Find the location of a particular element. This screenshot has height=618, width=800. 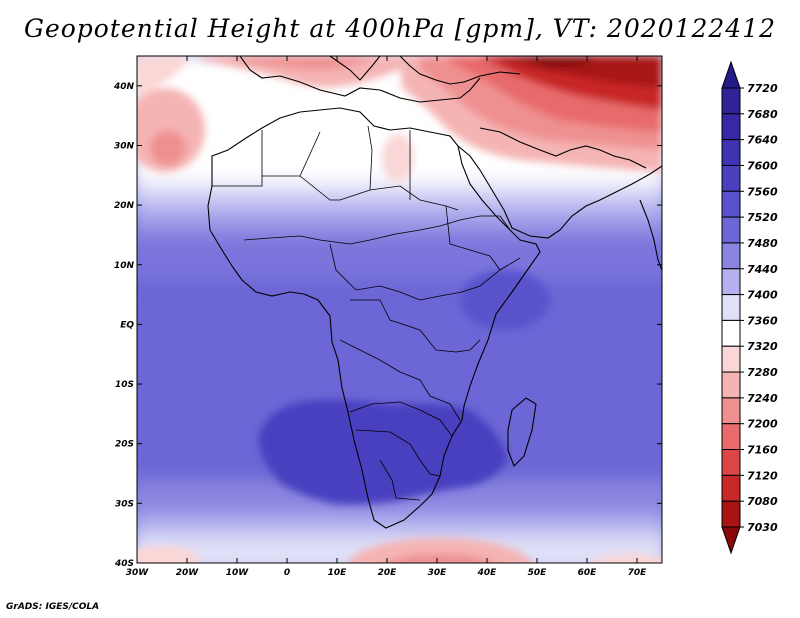

x-tick-label: 60E is located at coordinates (588, 573).